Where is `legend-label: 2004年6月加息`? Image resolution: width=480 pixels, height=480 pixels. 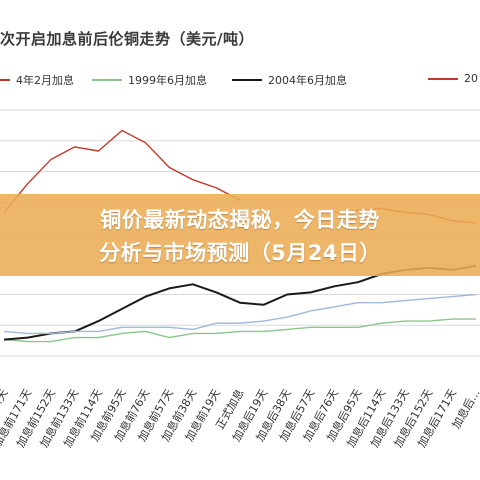
legend-label: 2004年6月加息 is located at coordinates (307, 80).